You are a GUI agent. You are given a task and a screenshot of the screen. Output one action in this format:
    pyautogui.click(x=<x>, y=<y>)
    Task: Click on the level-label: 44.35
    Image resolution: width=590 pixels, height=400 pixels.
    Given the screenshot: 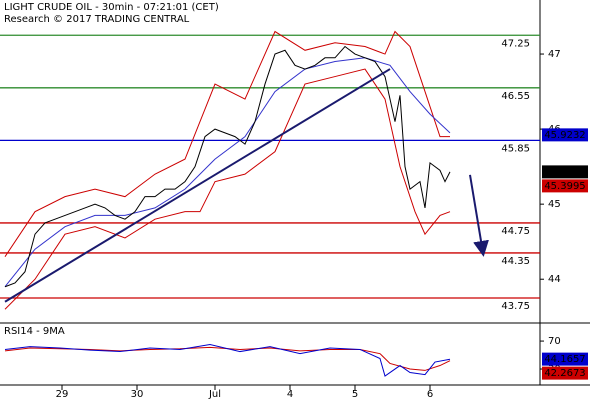 What is the action you would take?
    pyautogui.click(x=515, y=261)
    